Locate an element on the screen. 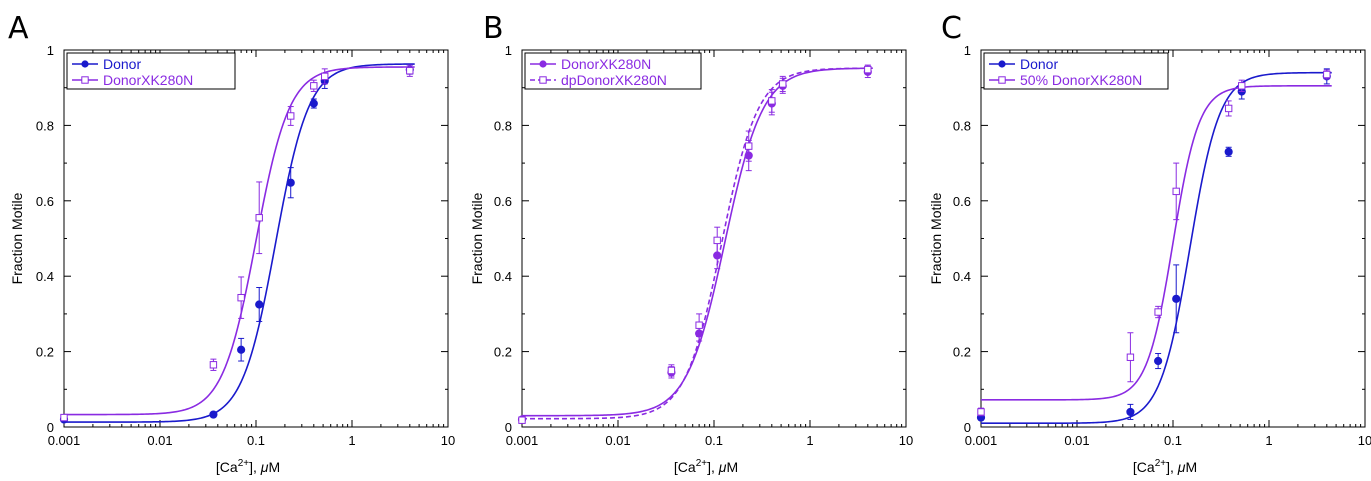 The width and height of the screenshot is (1371, 481). legend-label: dpDonorXK280N is located at coordinates (614, 80).